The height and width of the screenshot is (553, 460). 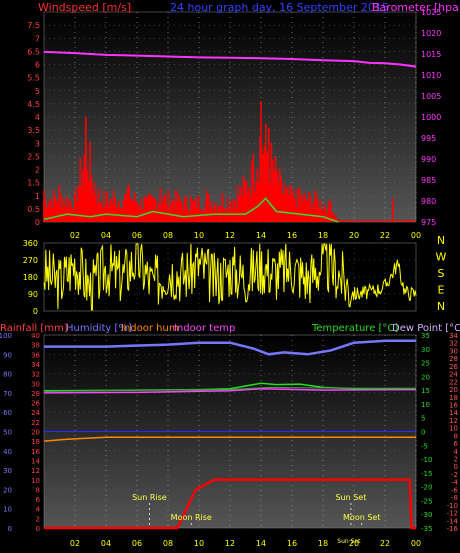 I want to click on indoor-hum-label: Indoor hum, so click(x=150, y=328).